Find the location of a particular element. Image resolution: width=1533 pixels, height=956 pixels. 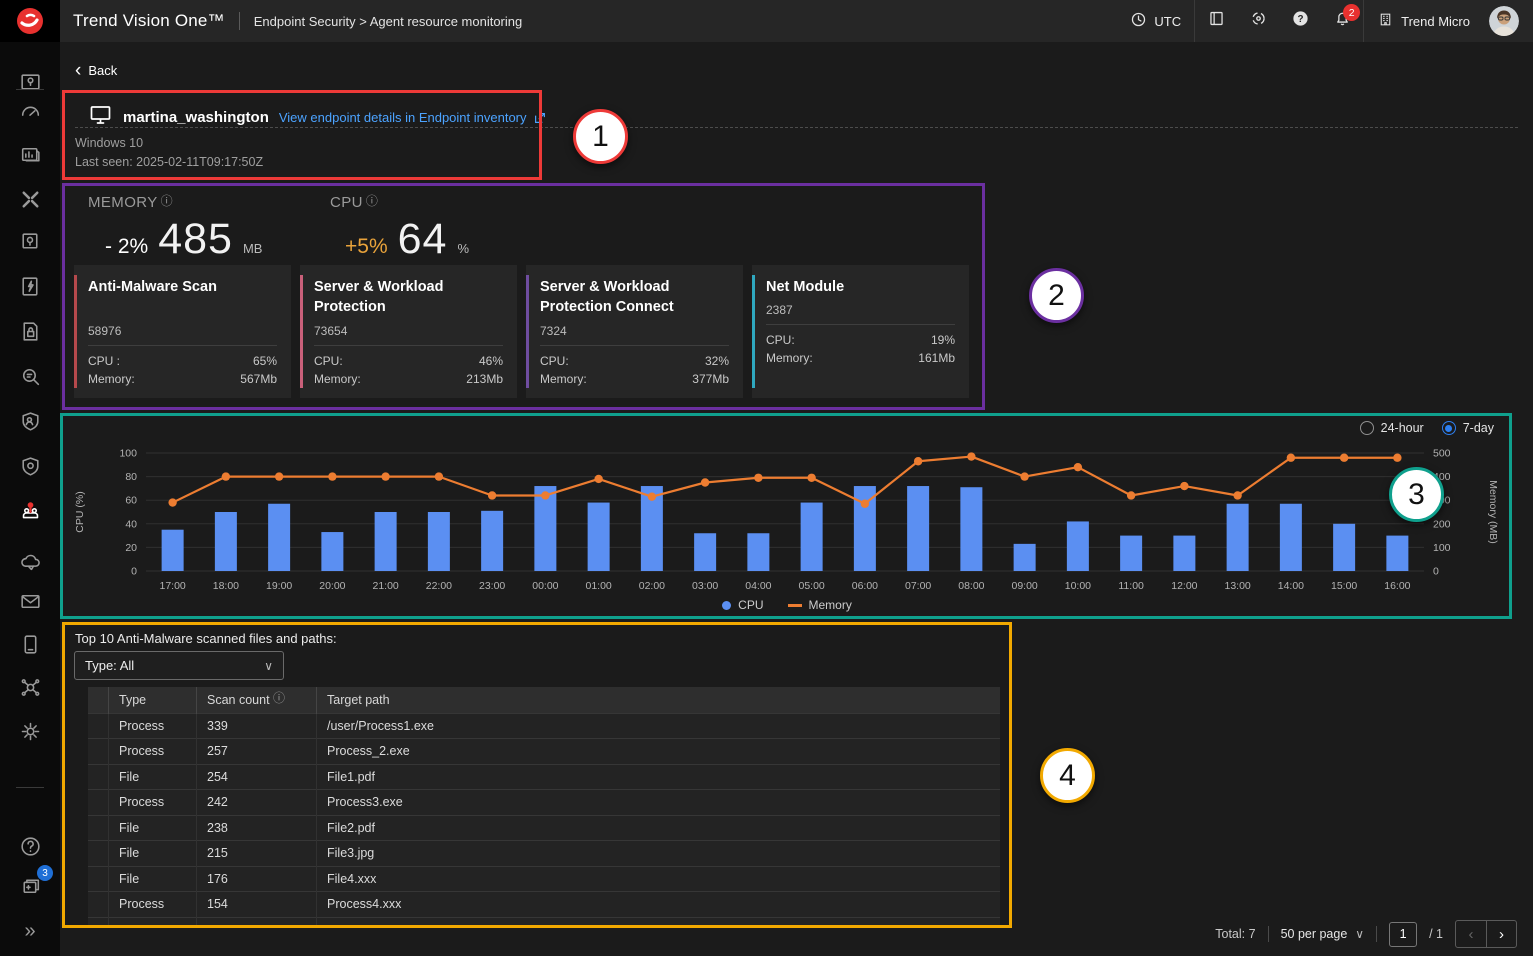

sidebar-item-network-security is located at coordinates (30, 687).